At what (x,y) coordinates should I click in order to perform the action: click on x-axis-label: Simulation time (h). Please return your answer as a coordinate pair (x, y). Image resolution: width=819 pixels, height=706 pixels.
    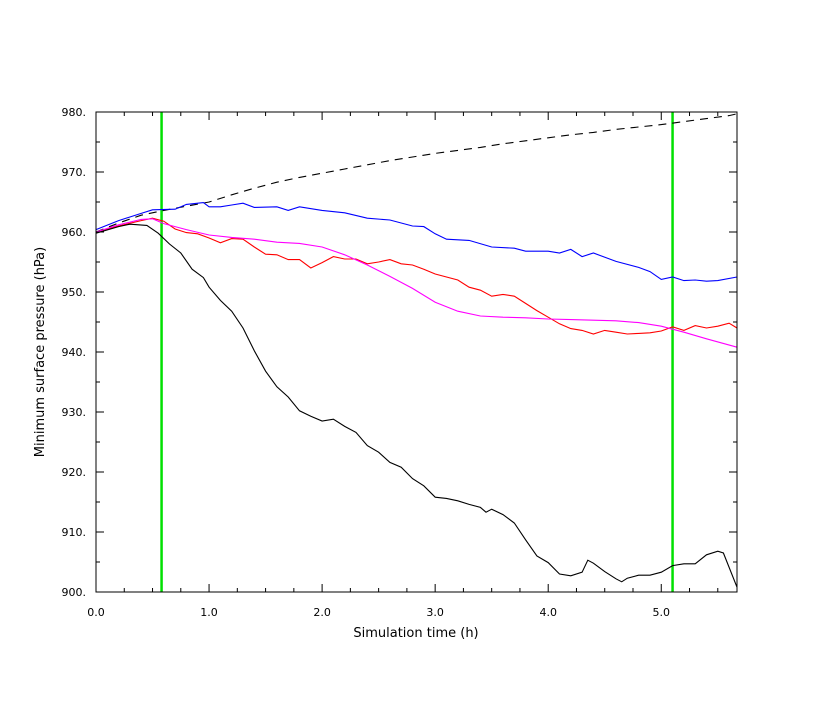
    Looking at the image, I should click on (415, 633).